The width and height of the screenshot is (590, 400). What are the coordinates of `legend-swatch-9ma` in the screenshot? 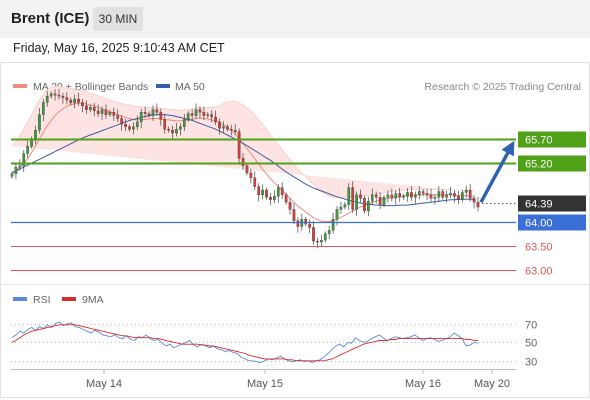 It's located at (69, 299).